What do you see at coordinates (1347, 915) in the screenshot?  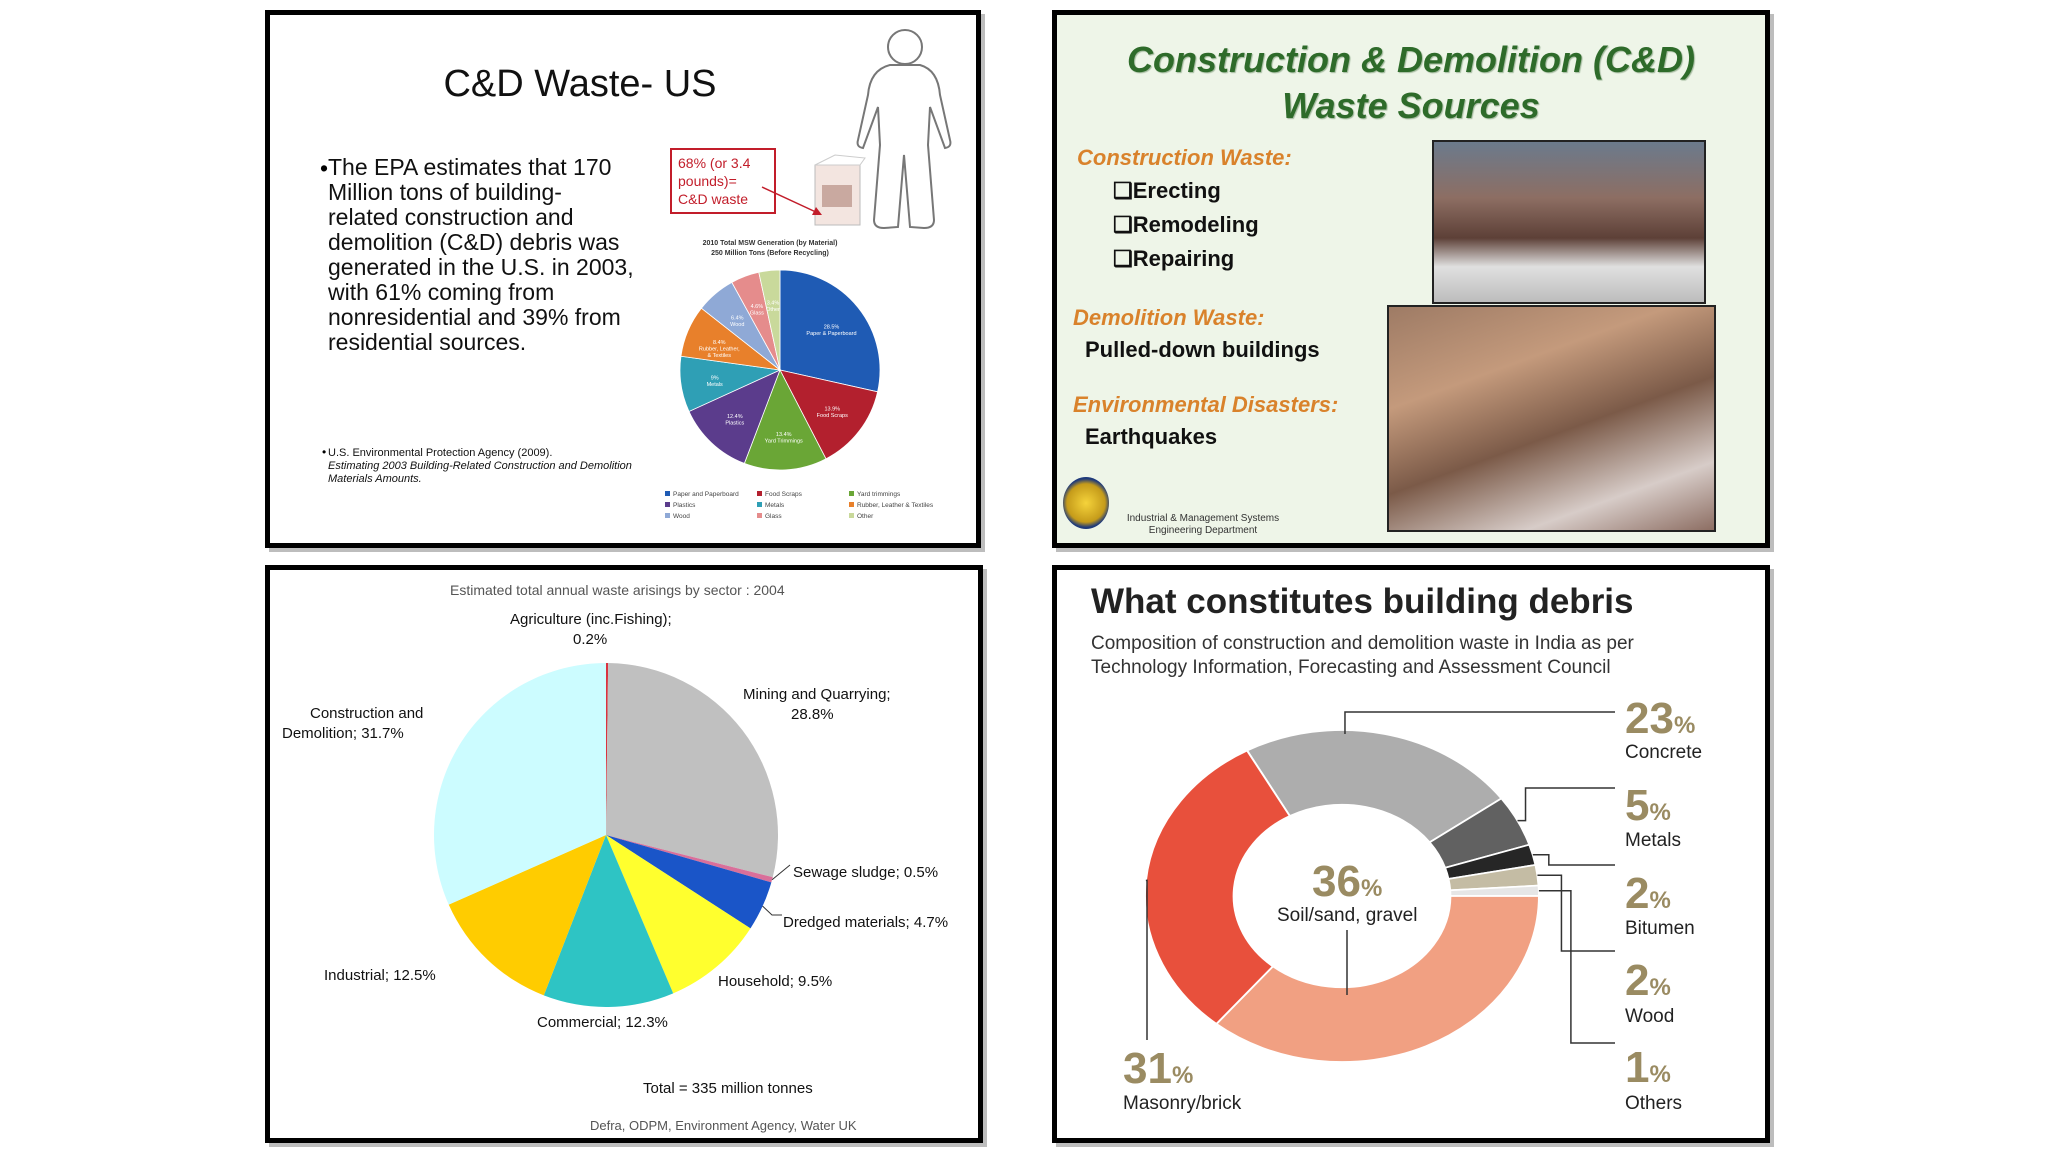 I see `soil-label: Soil/sand, gravel` at bounding box center [1347, 915].